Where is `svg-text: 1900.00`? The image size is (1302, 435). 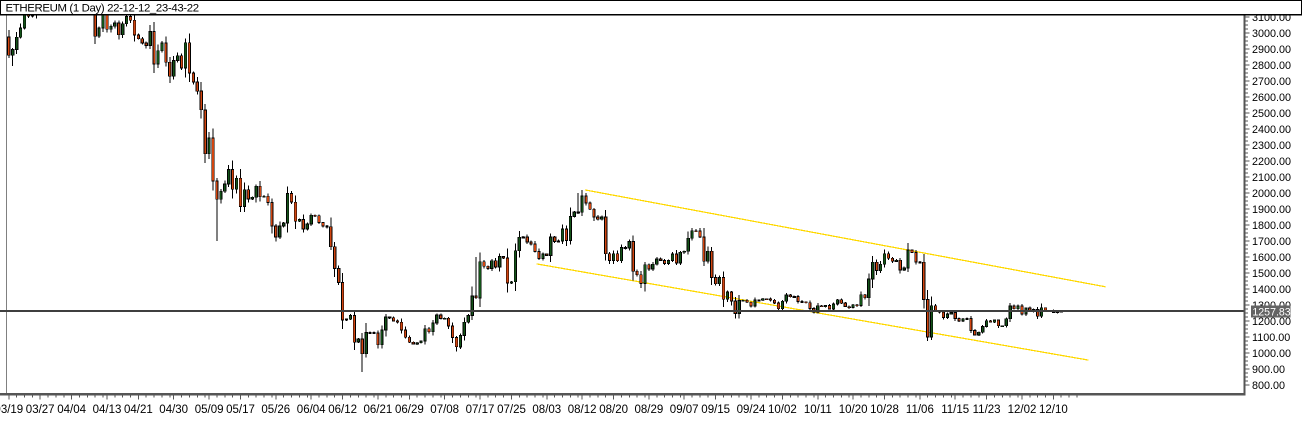 svg-text: 1900.00 is located at coordinates (1271, 210).